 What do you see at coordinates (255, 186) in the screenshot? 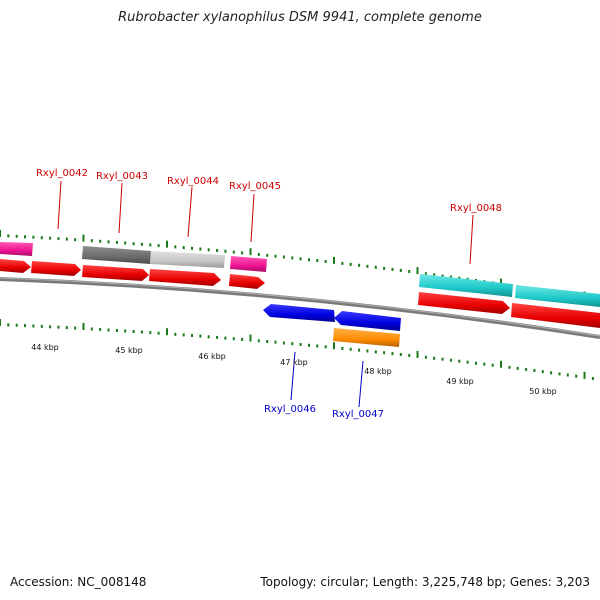
I see `gene-label-rxyl-0045: Rxyl_0045` at bounding box center [255, 186].